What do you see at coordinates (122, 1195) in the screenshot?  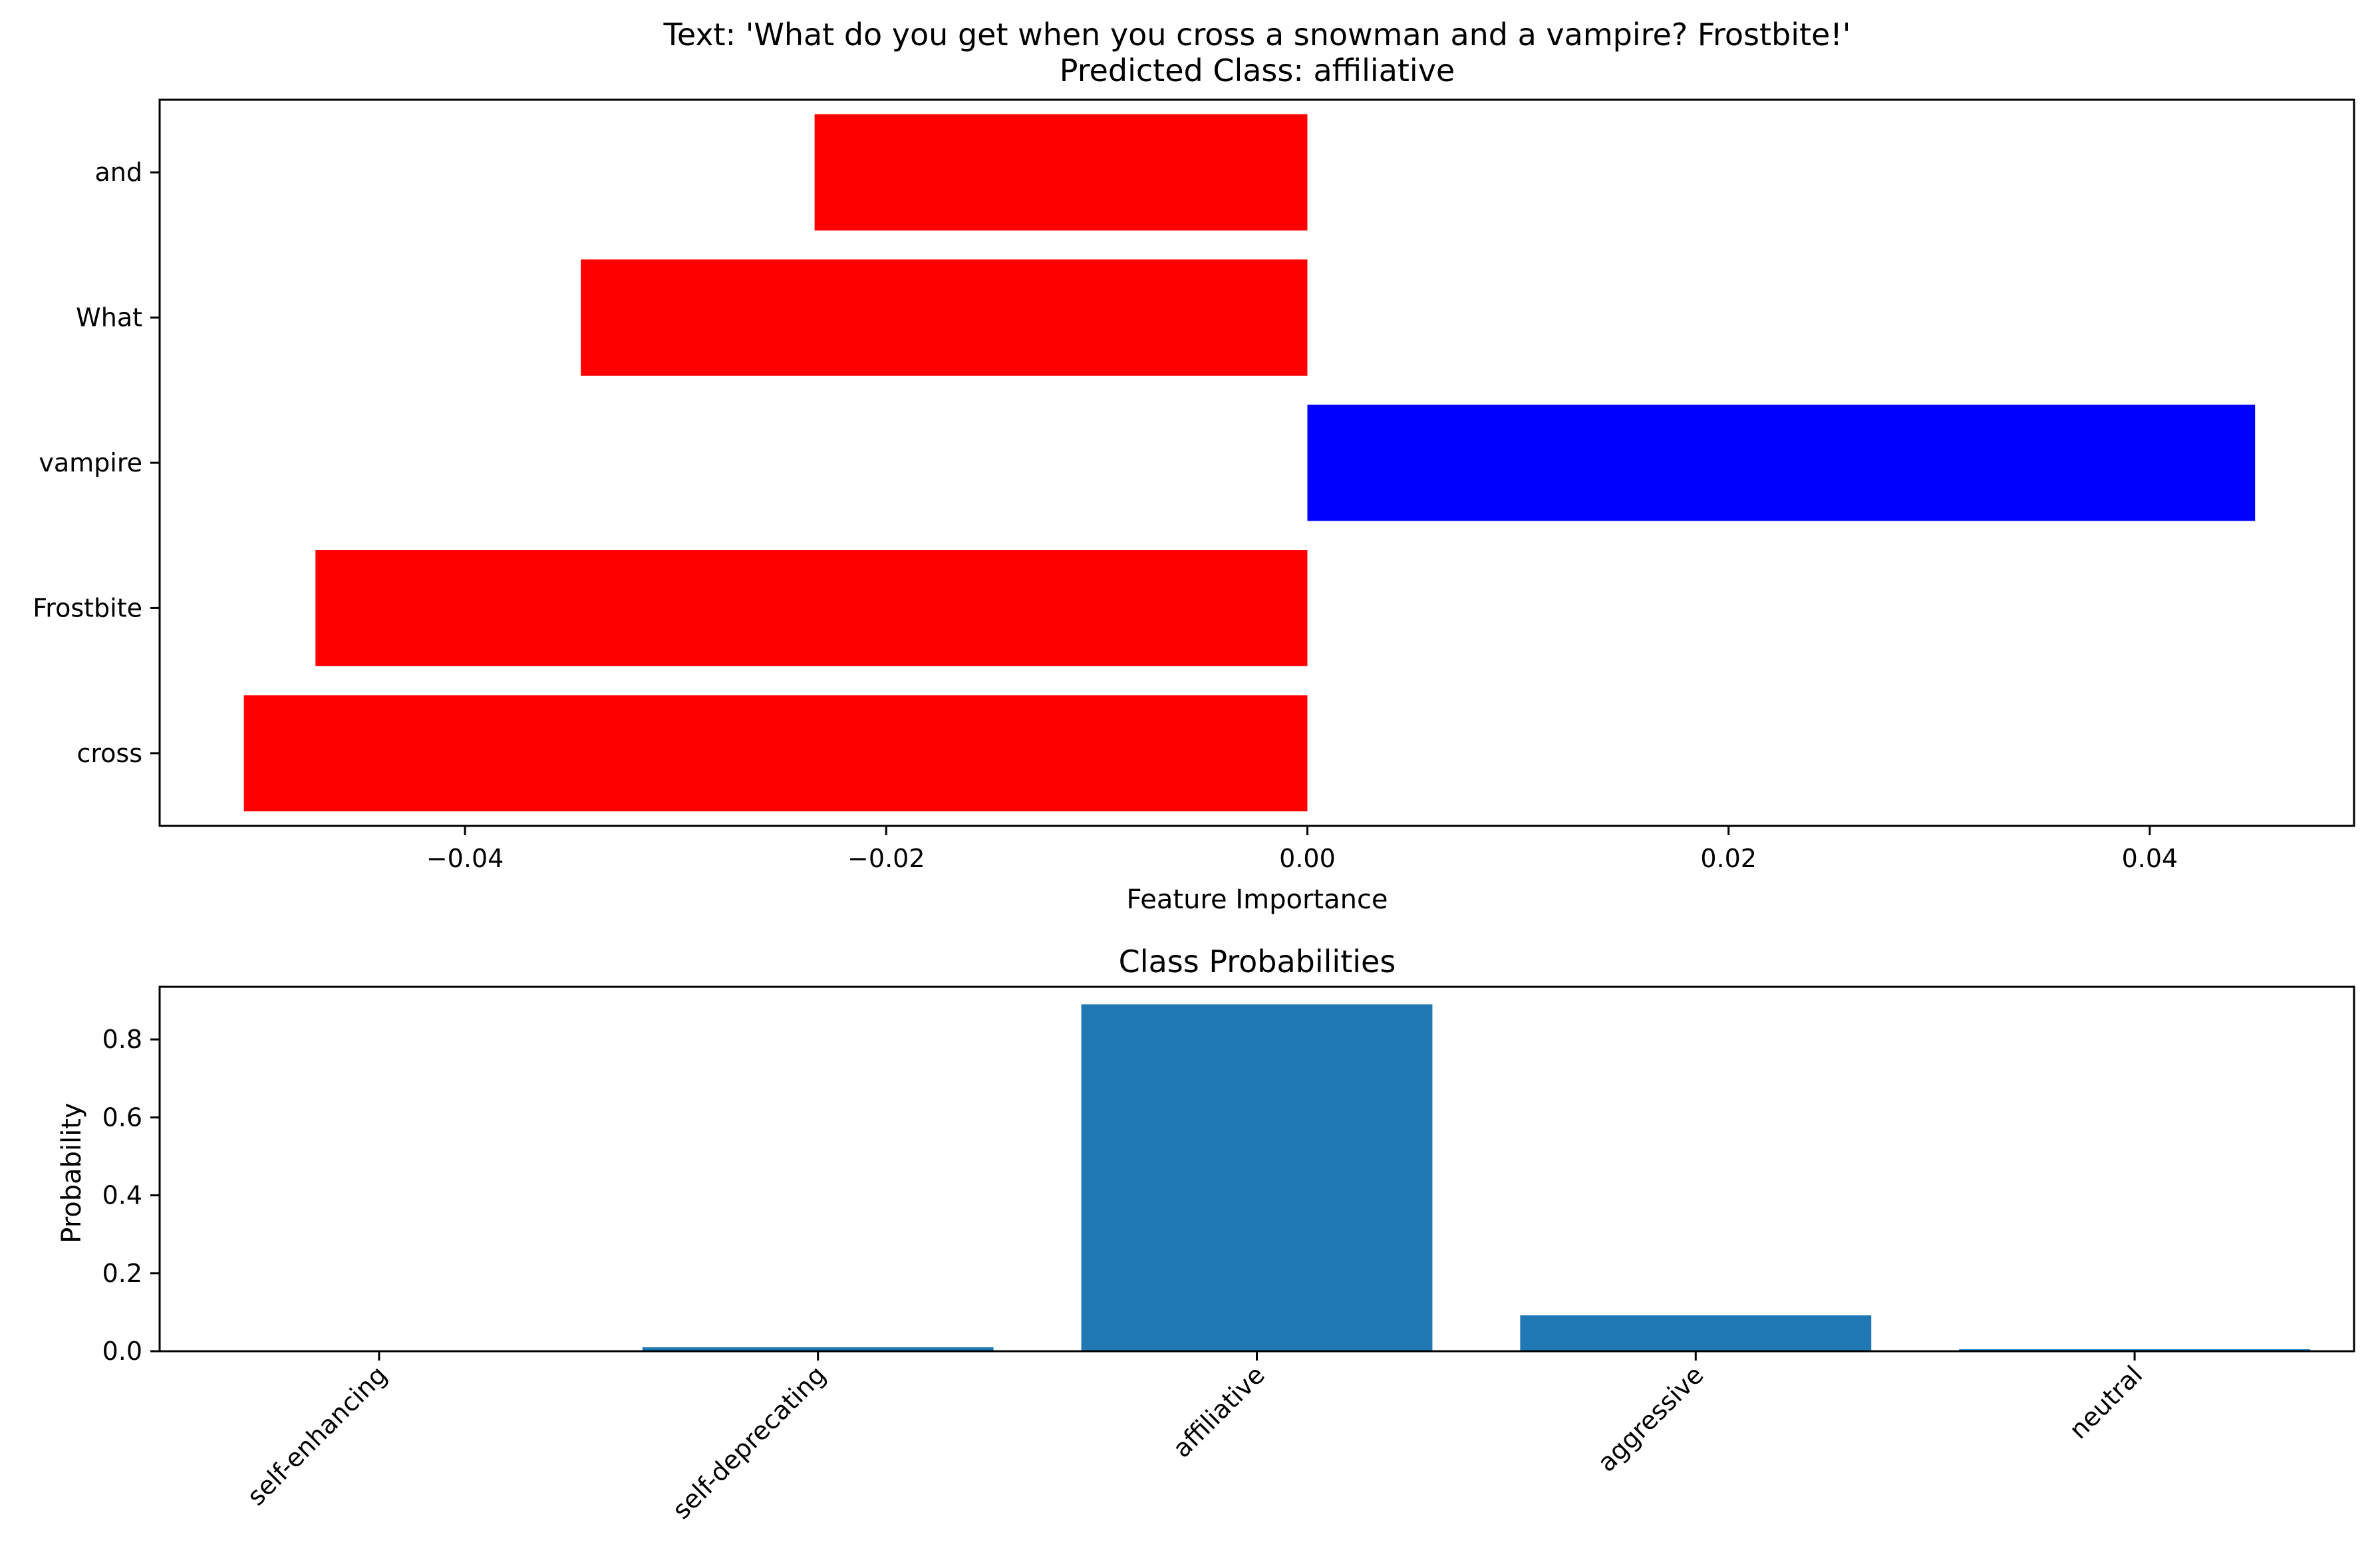 I see `y-tick-label: 0.4` at bounding box center [122, 1195].